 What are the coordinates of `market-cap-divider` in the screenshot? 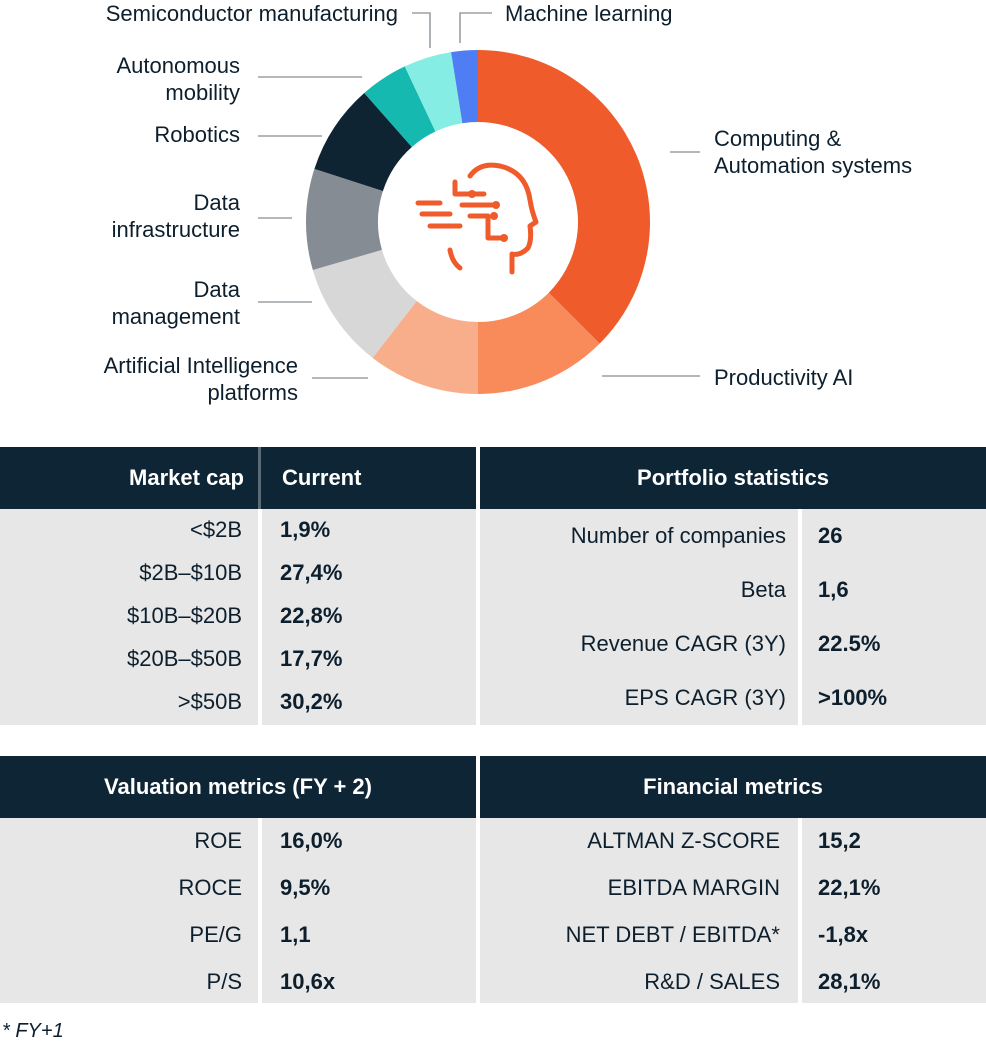 It's located at (260, 617).